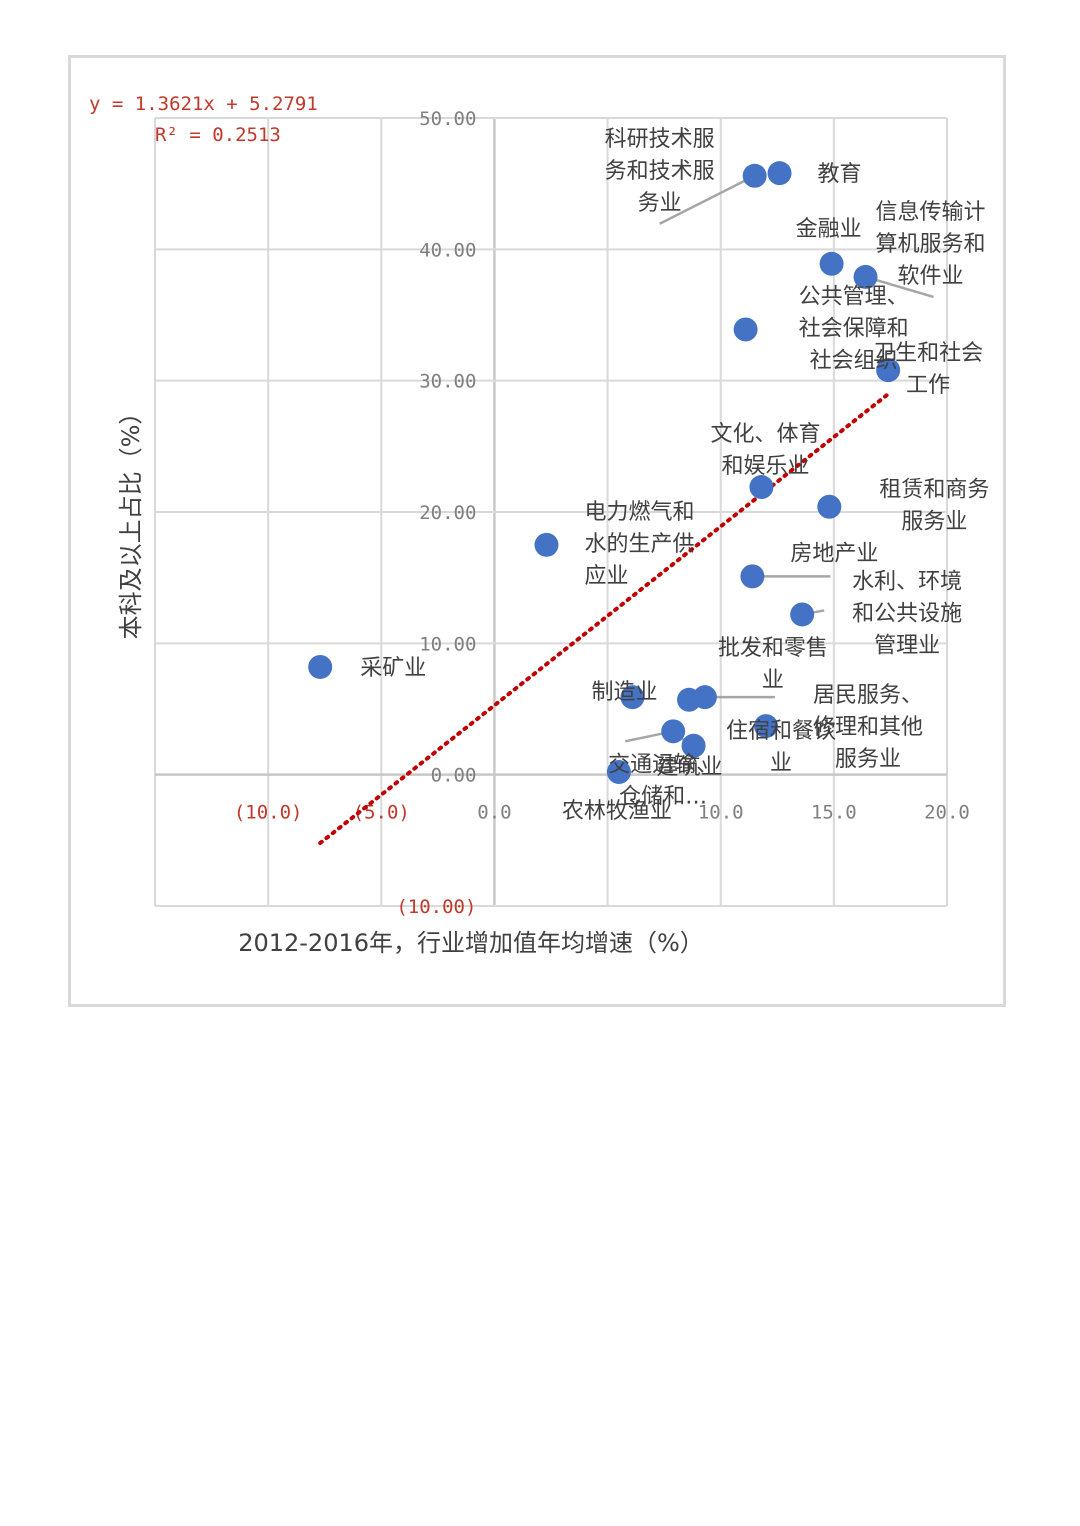 This screenshot has width=1080, height=1526. I want to click on point-label: 房地产业, so click(834, 553).